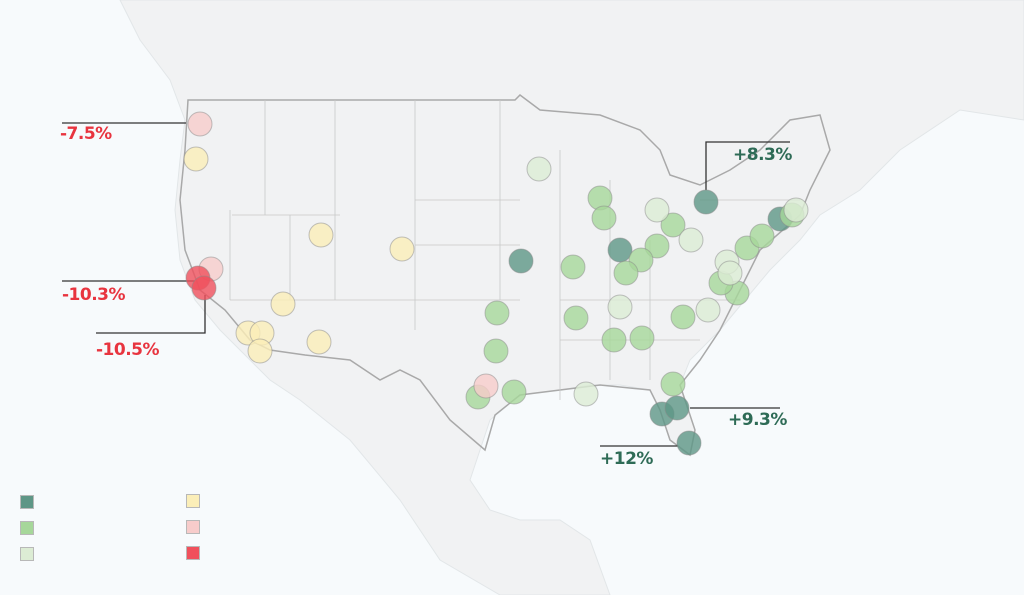  Describe the element at coordinates (128, 350) in the screenshot. I see `callout-label: -10.5%` at that location.